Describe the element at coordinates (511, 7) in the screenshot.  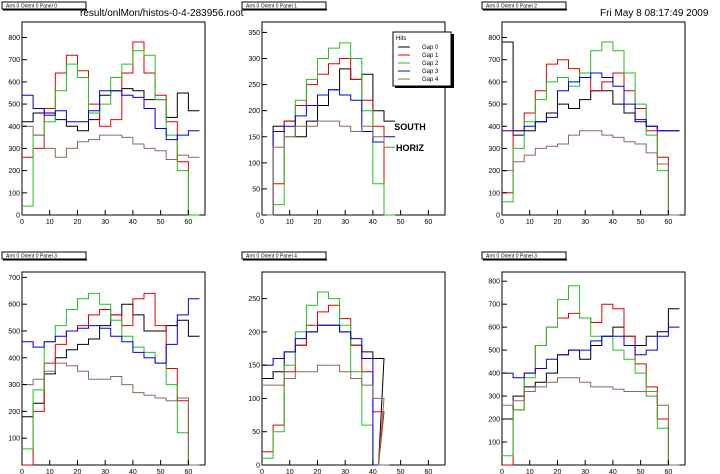
I see `panel-title: Arm 0 Orient 0 Panel 2` at that location.